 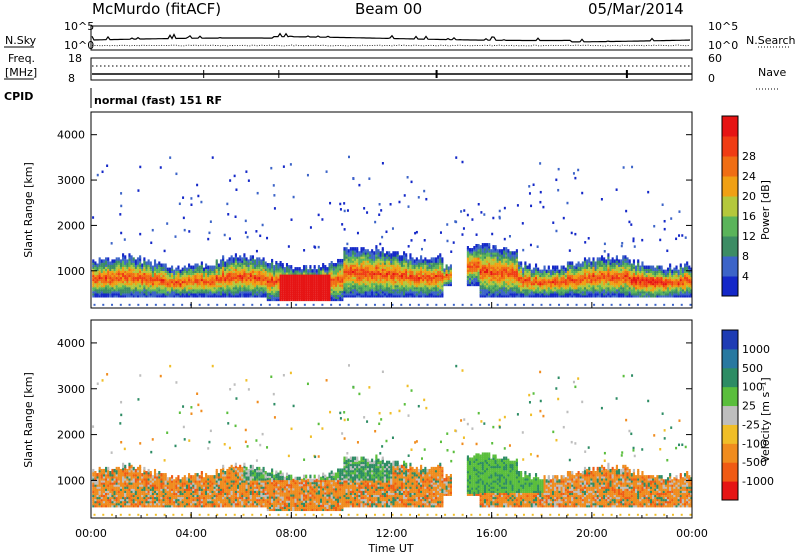 I want to click on noise-left-label: N.Sky, so click(x=21, y=40).